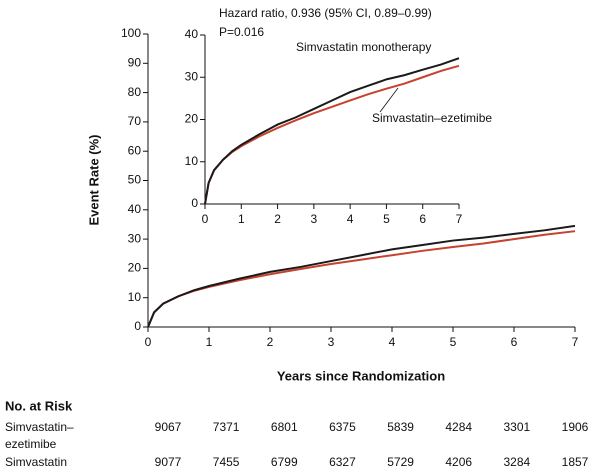 The height and width of the screenshot is (473, 596). Describe the element at coordinates (575, 462) in the screenshot. I see `table-cell: 1857` at that location.